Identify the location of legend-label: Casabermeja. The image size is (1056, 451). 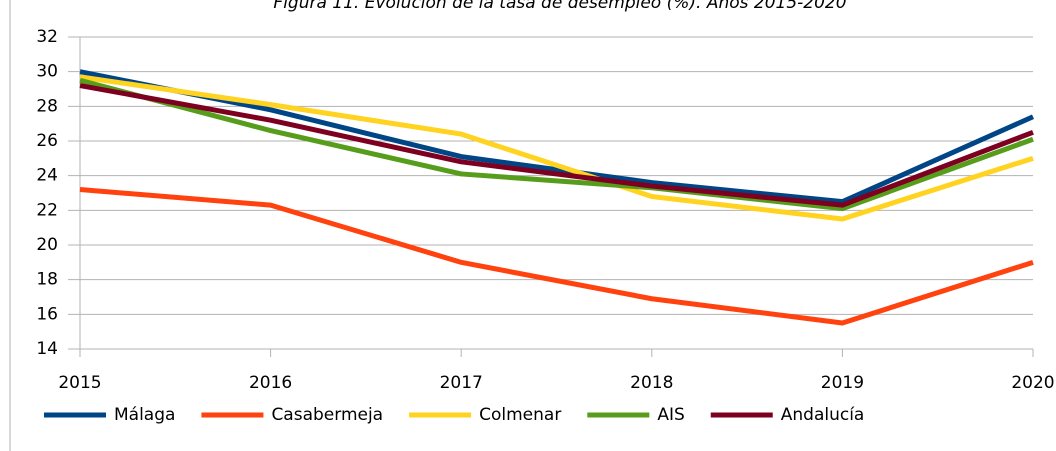
(327, 415).